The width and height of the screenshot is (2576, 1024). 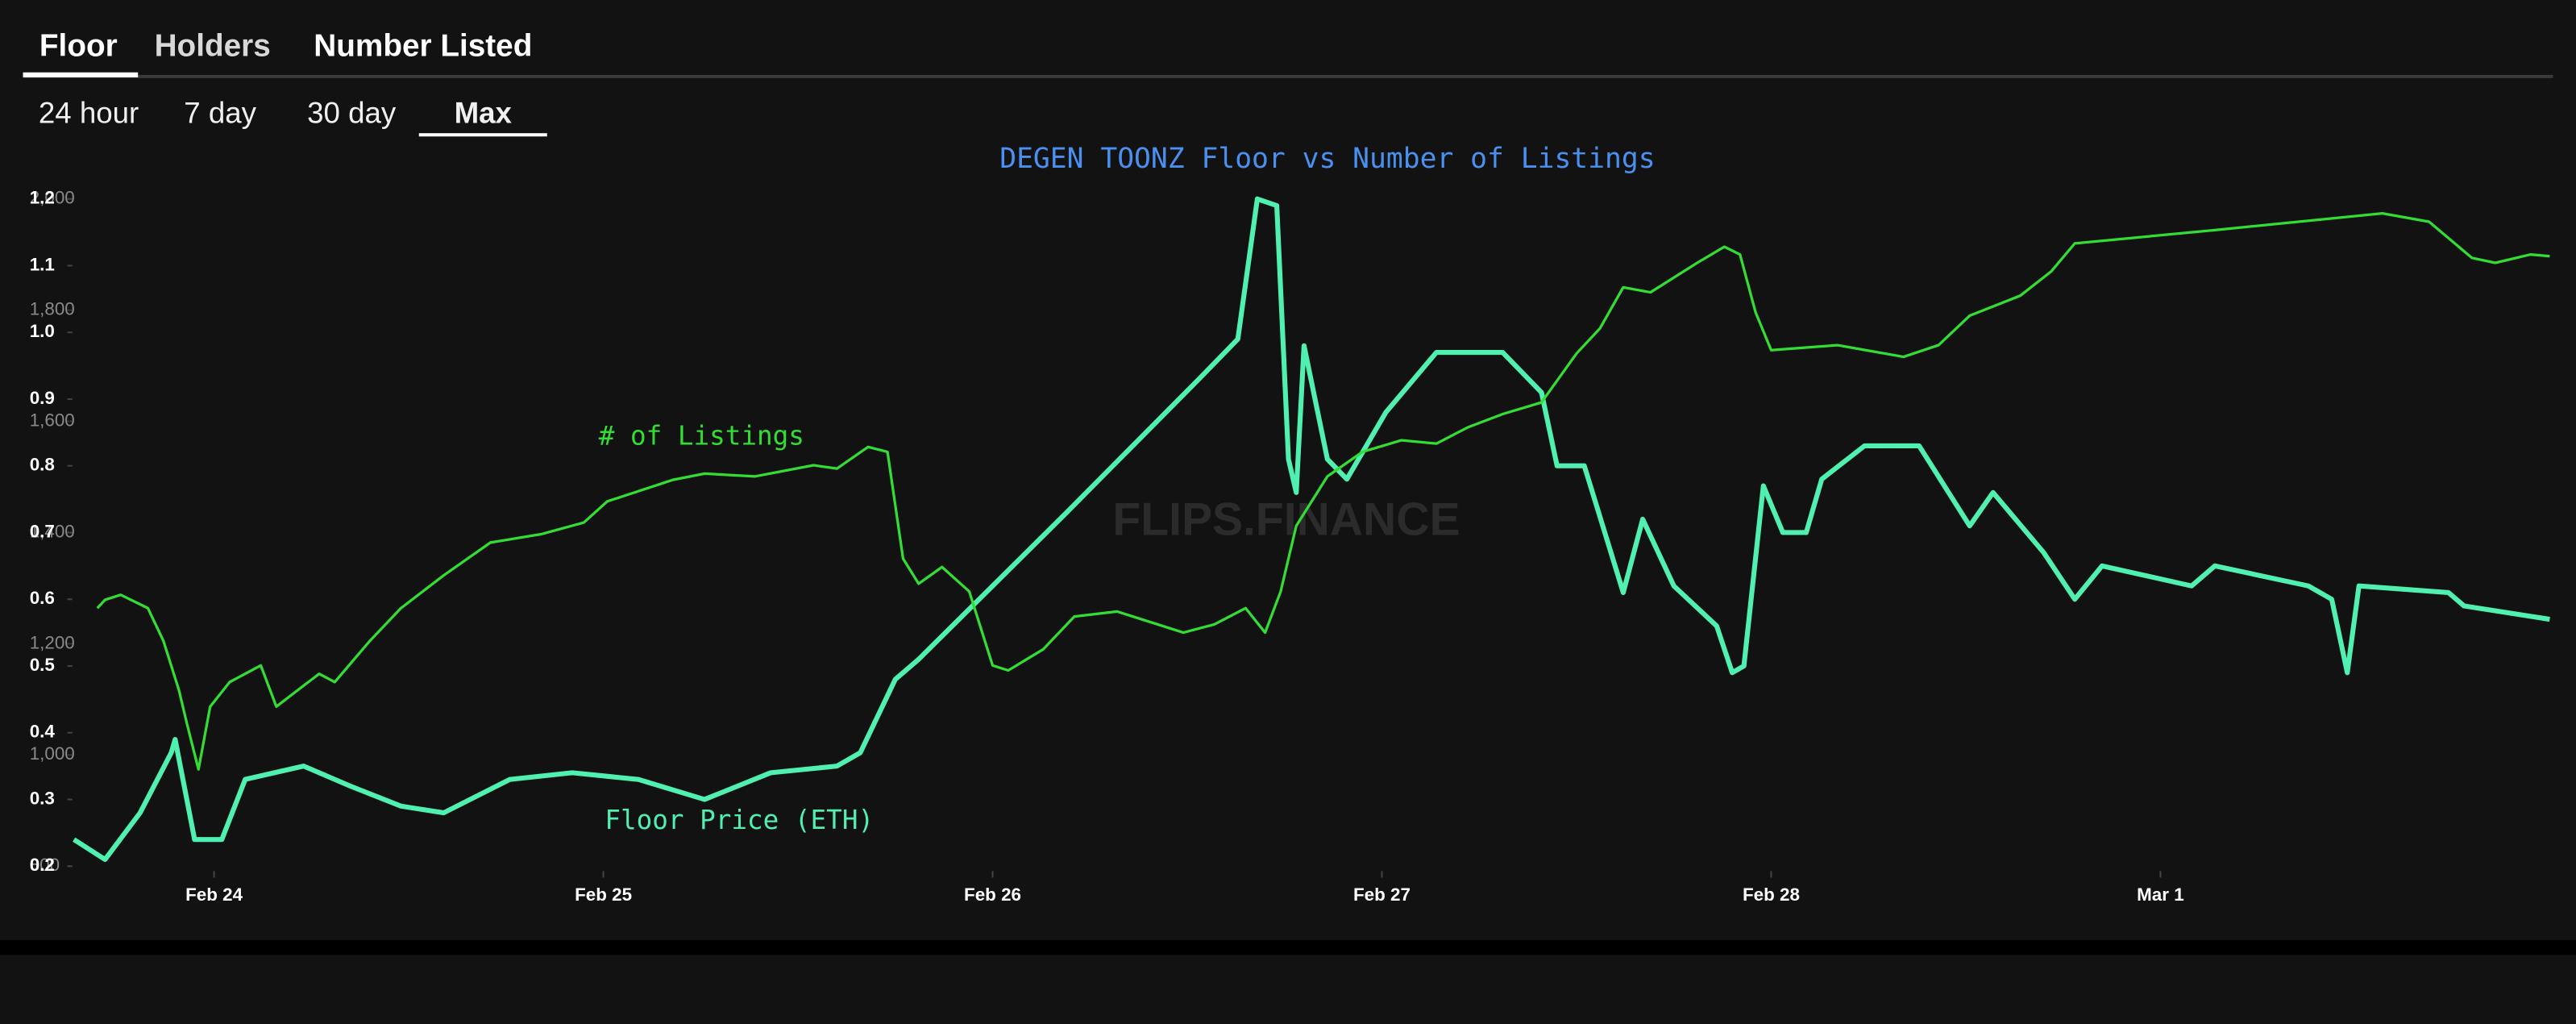 What do you see at coordinates (277, 52) in the screenshot?
I see `tab-bar: Floor Holders Number Listed` at bounding box center [277, 52].